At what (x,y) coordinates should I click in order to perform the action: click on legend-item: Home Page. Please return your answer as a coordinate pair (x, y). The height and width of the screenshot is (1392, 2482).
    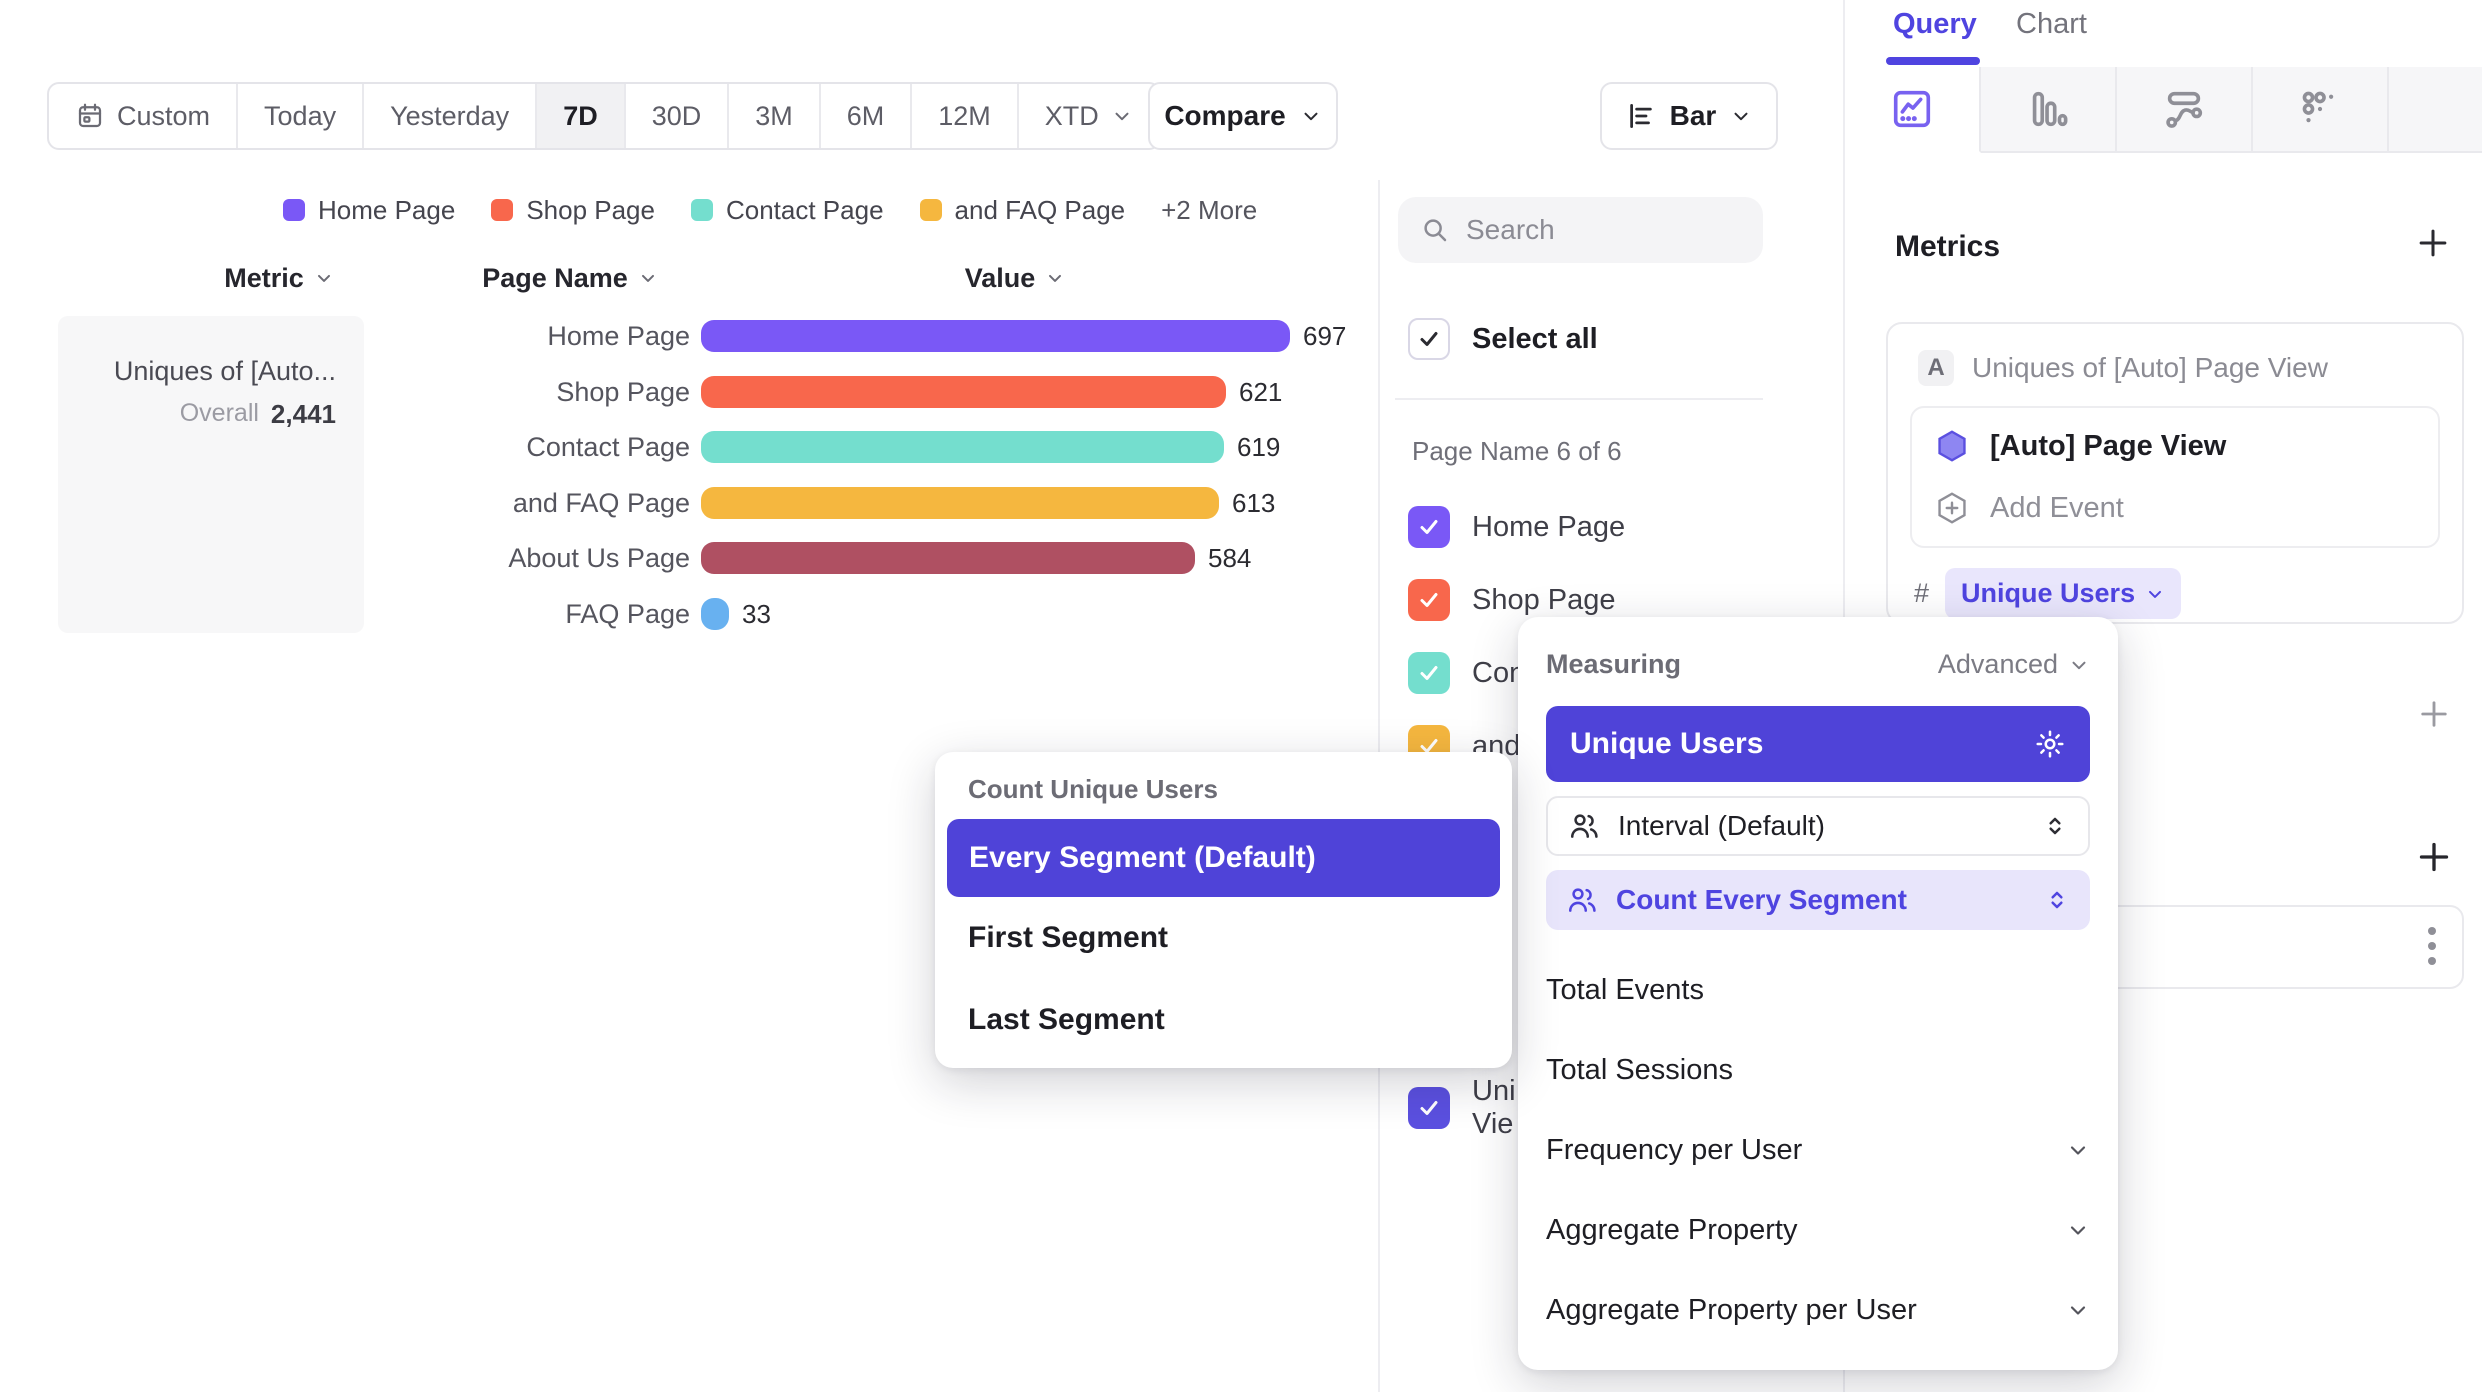
    Looking at the image, I should click on (369, 210).